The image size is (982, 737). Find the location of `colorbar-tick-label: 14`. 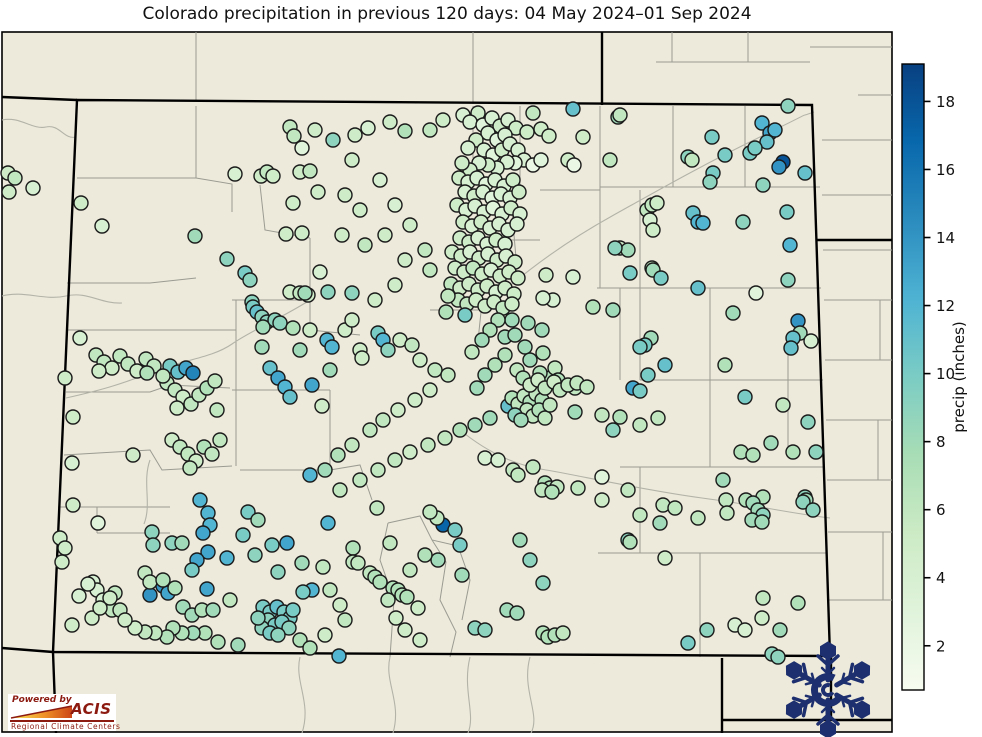

colorbar-tick-label: 14 is located at coordinates (945, 238).